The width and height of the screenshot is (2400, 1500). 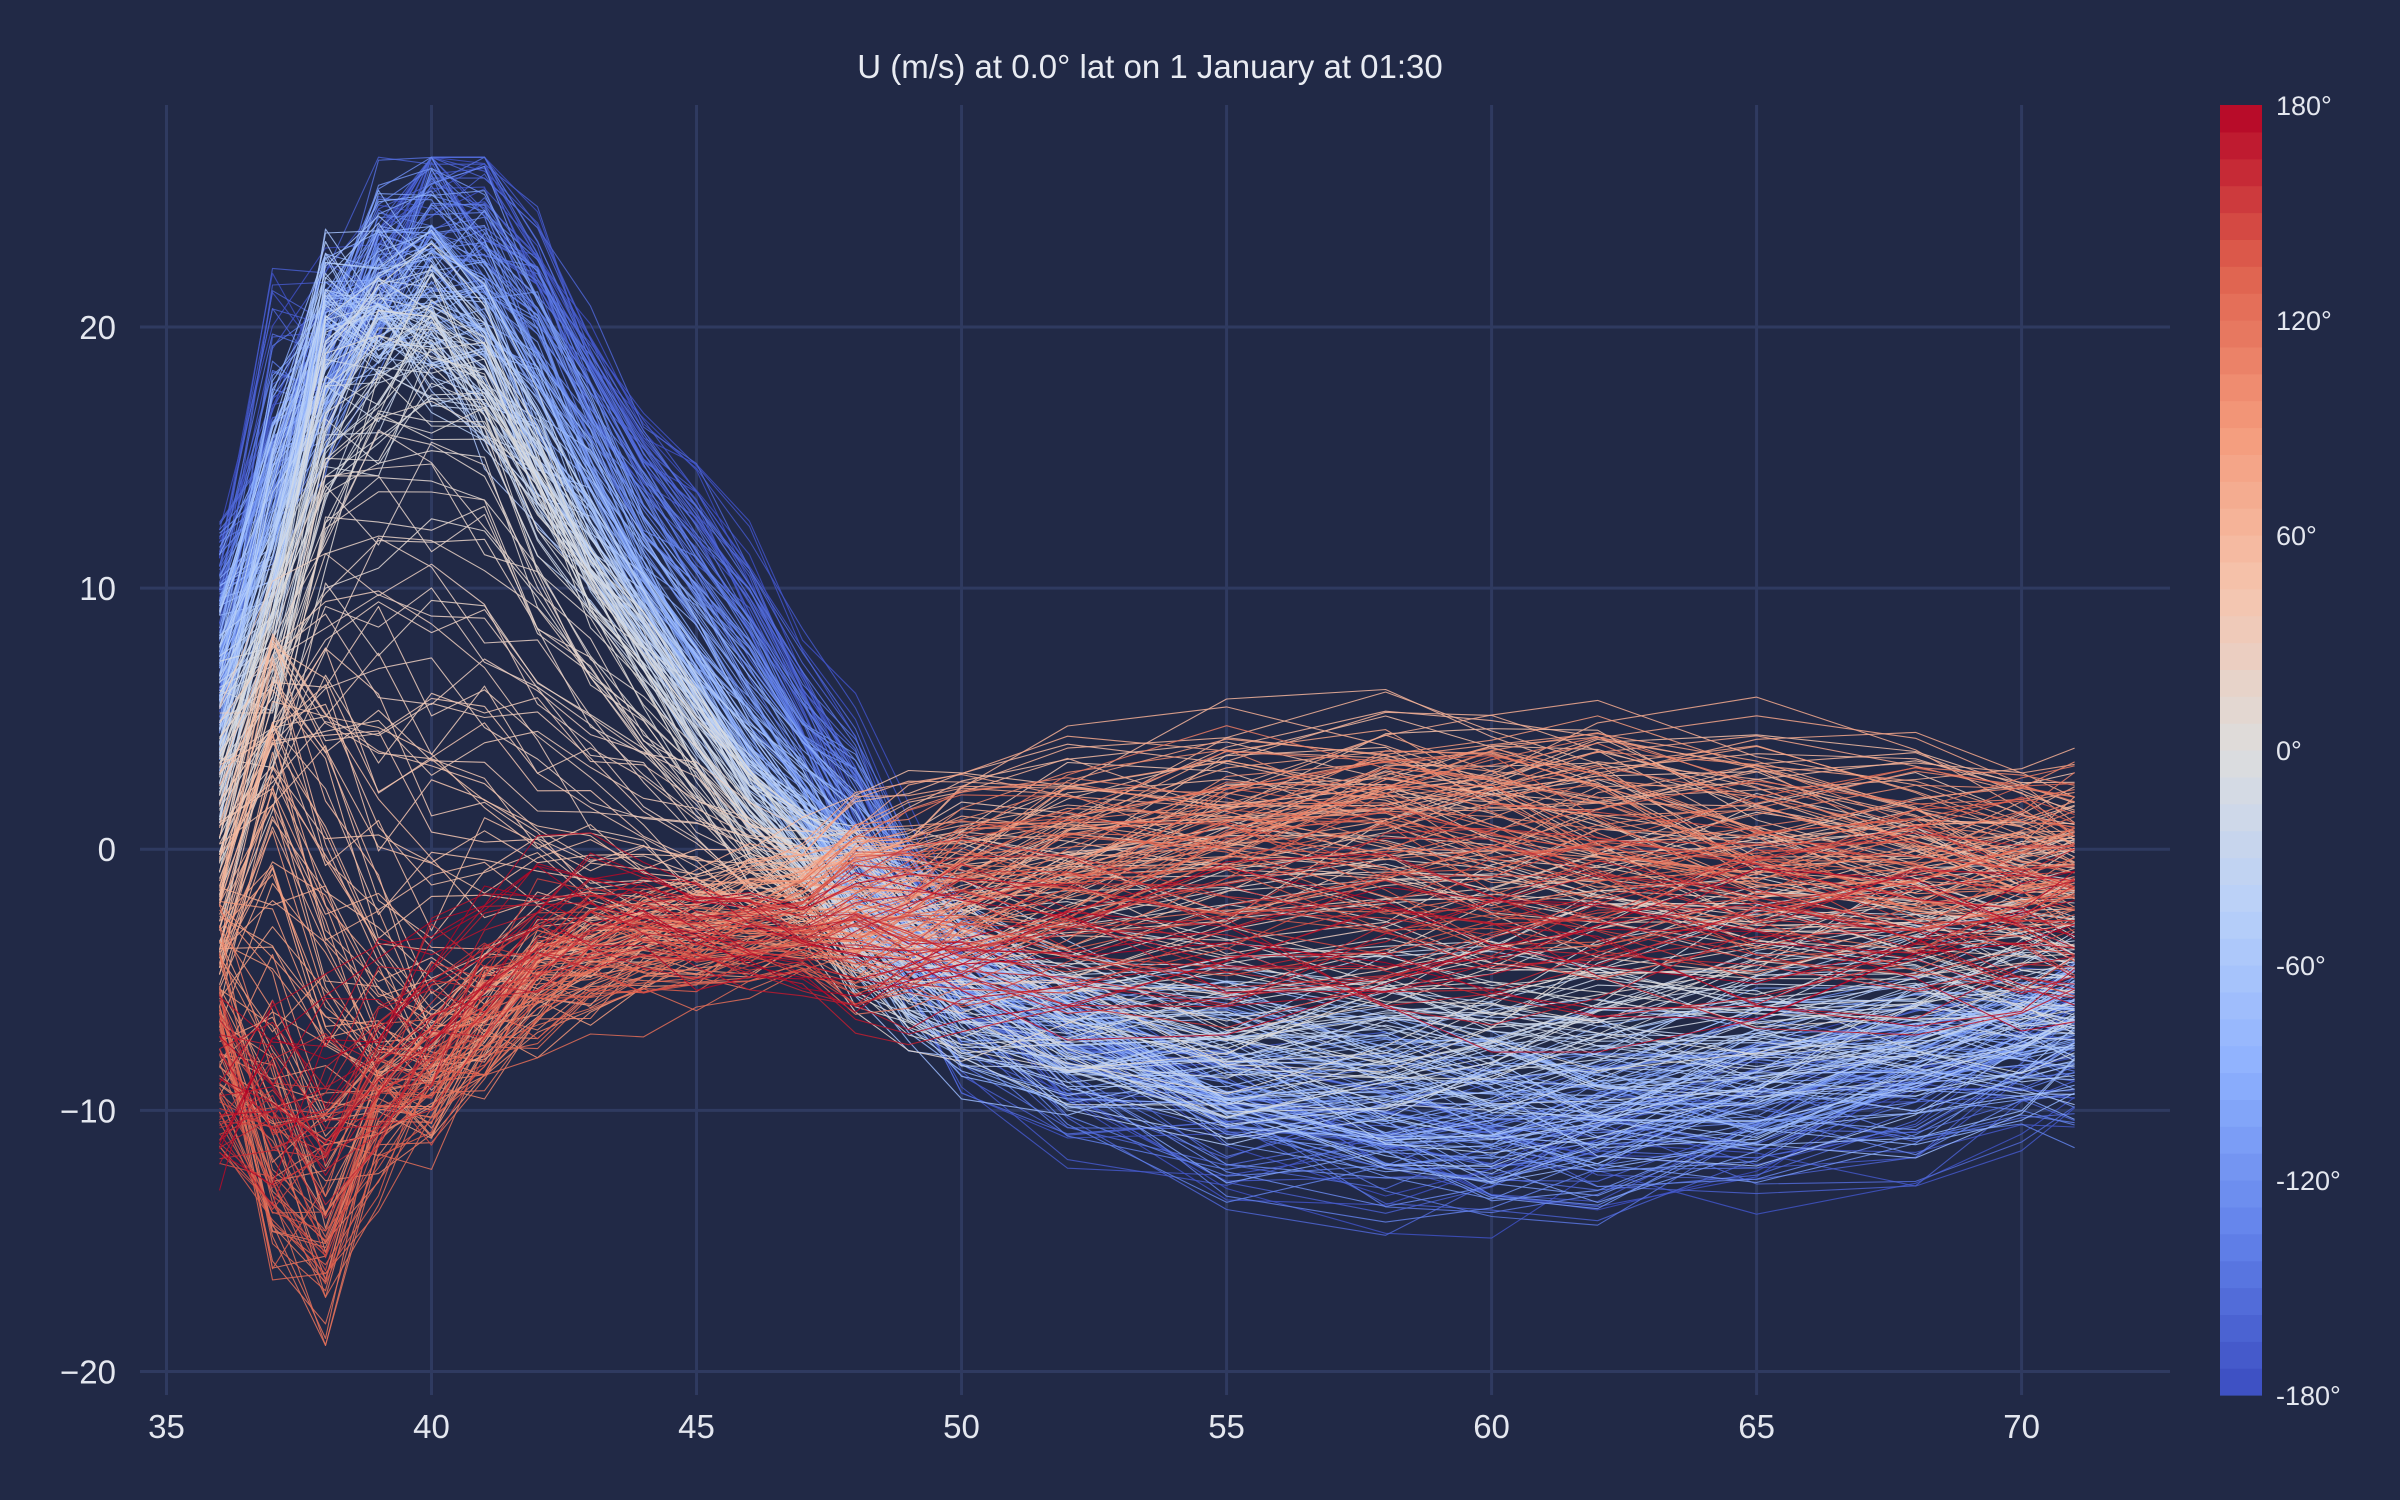 What do you see at coordinates (1226, 1426) in the screenshot?
I see `x-tick-label: 55` at bounding box center [1226, 1426].